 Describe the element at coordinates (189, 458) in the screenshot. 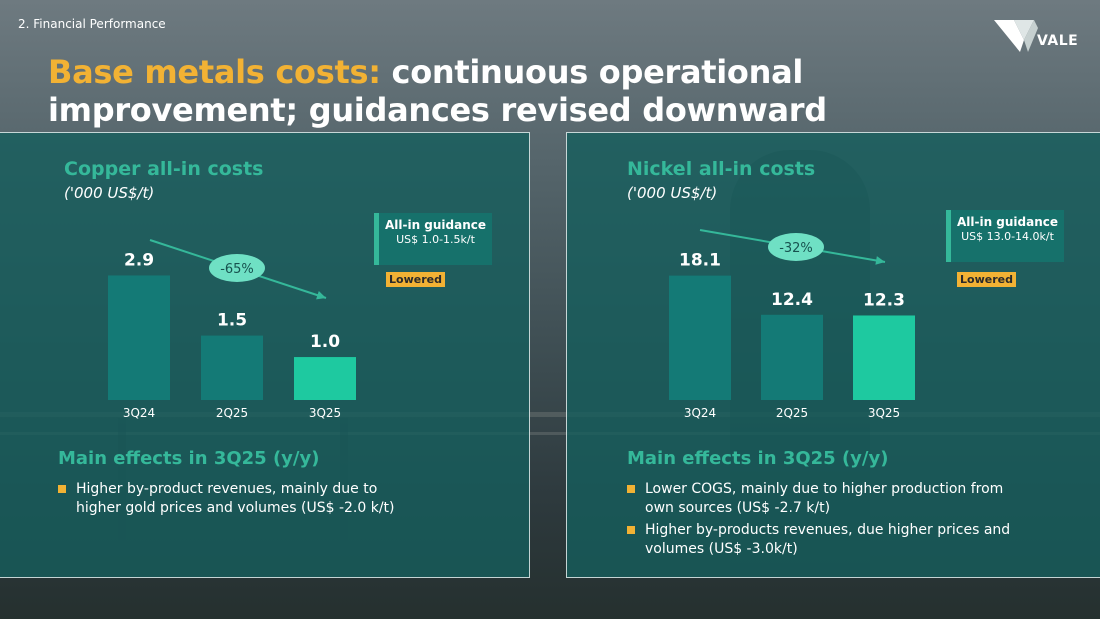

I see `copper-effects-title: Main effects in 3Q25 (y/y)` at that location.